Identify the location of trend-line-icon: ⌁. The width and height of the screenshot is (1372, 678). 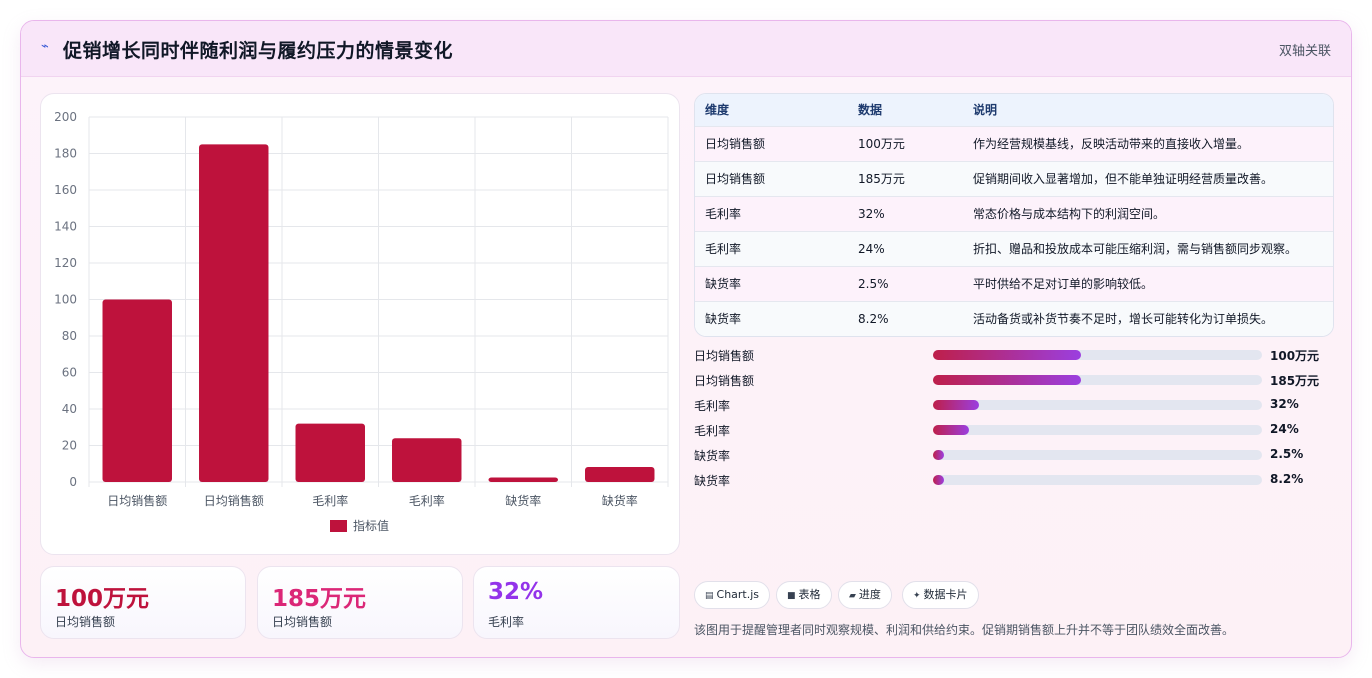
(45, 46).